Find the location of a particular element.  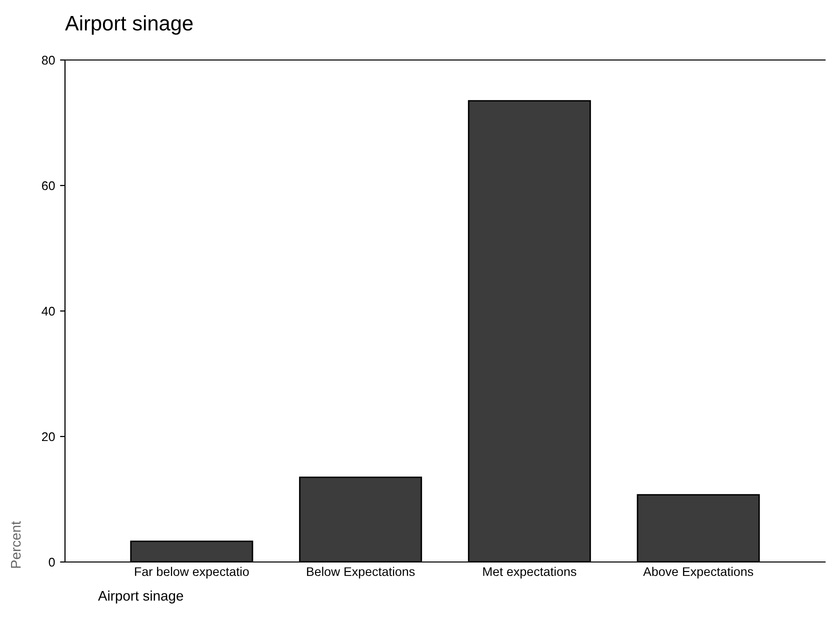

y-tick-label: 80 is located at coordinates (48, 60).